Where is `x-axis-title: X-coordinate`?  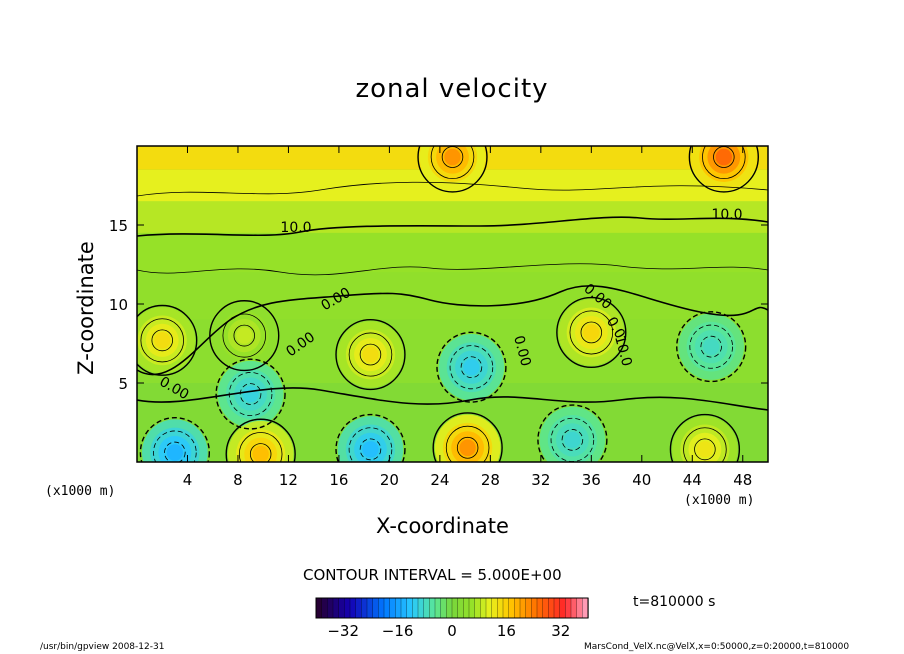 x-axis-title: X-coordinate is located at coordinates (442, 526).